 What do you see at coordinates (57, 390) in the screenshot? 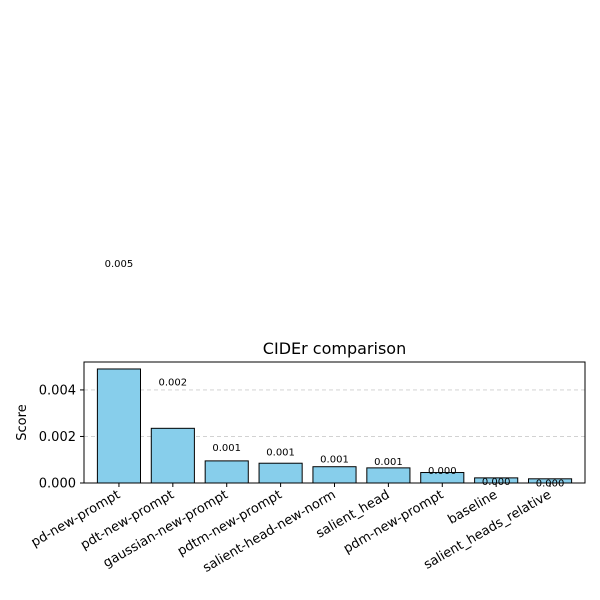
I see `y-tick-label: 0.004` at bounding box center [57, 390].